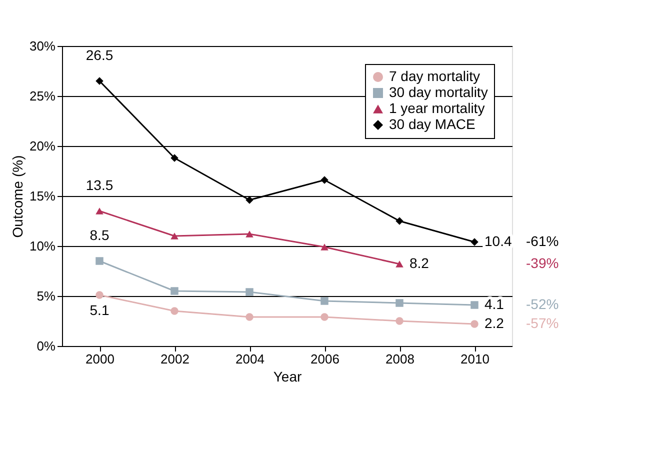 This screenshot has height=449, width=648. I want to click on y-tick-label: 5%, so click(46, 296).